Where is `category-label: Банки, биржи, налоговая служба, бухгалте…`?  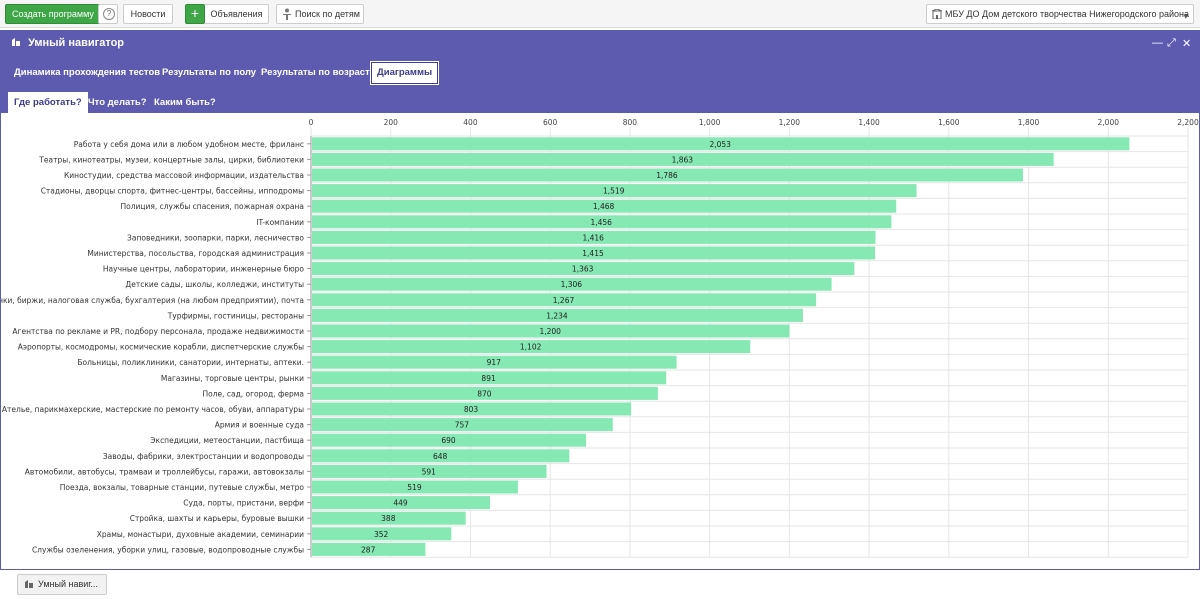
category-label: Банки, биржи, налоговая служба, бухгалте… is located at coordinates (152, 300).